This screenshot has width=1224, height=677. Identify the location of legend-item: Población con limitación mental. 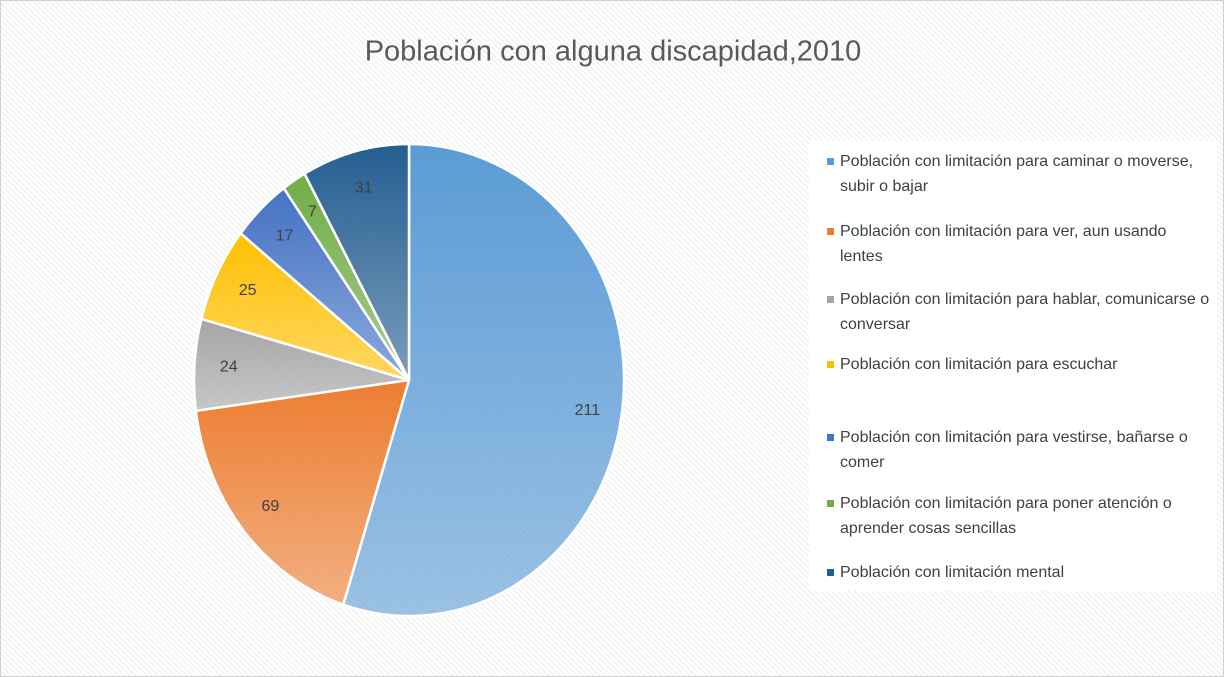
(1018, 572).